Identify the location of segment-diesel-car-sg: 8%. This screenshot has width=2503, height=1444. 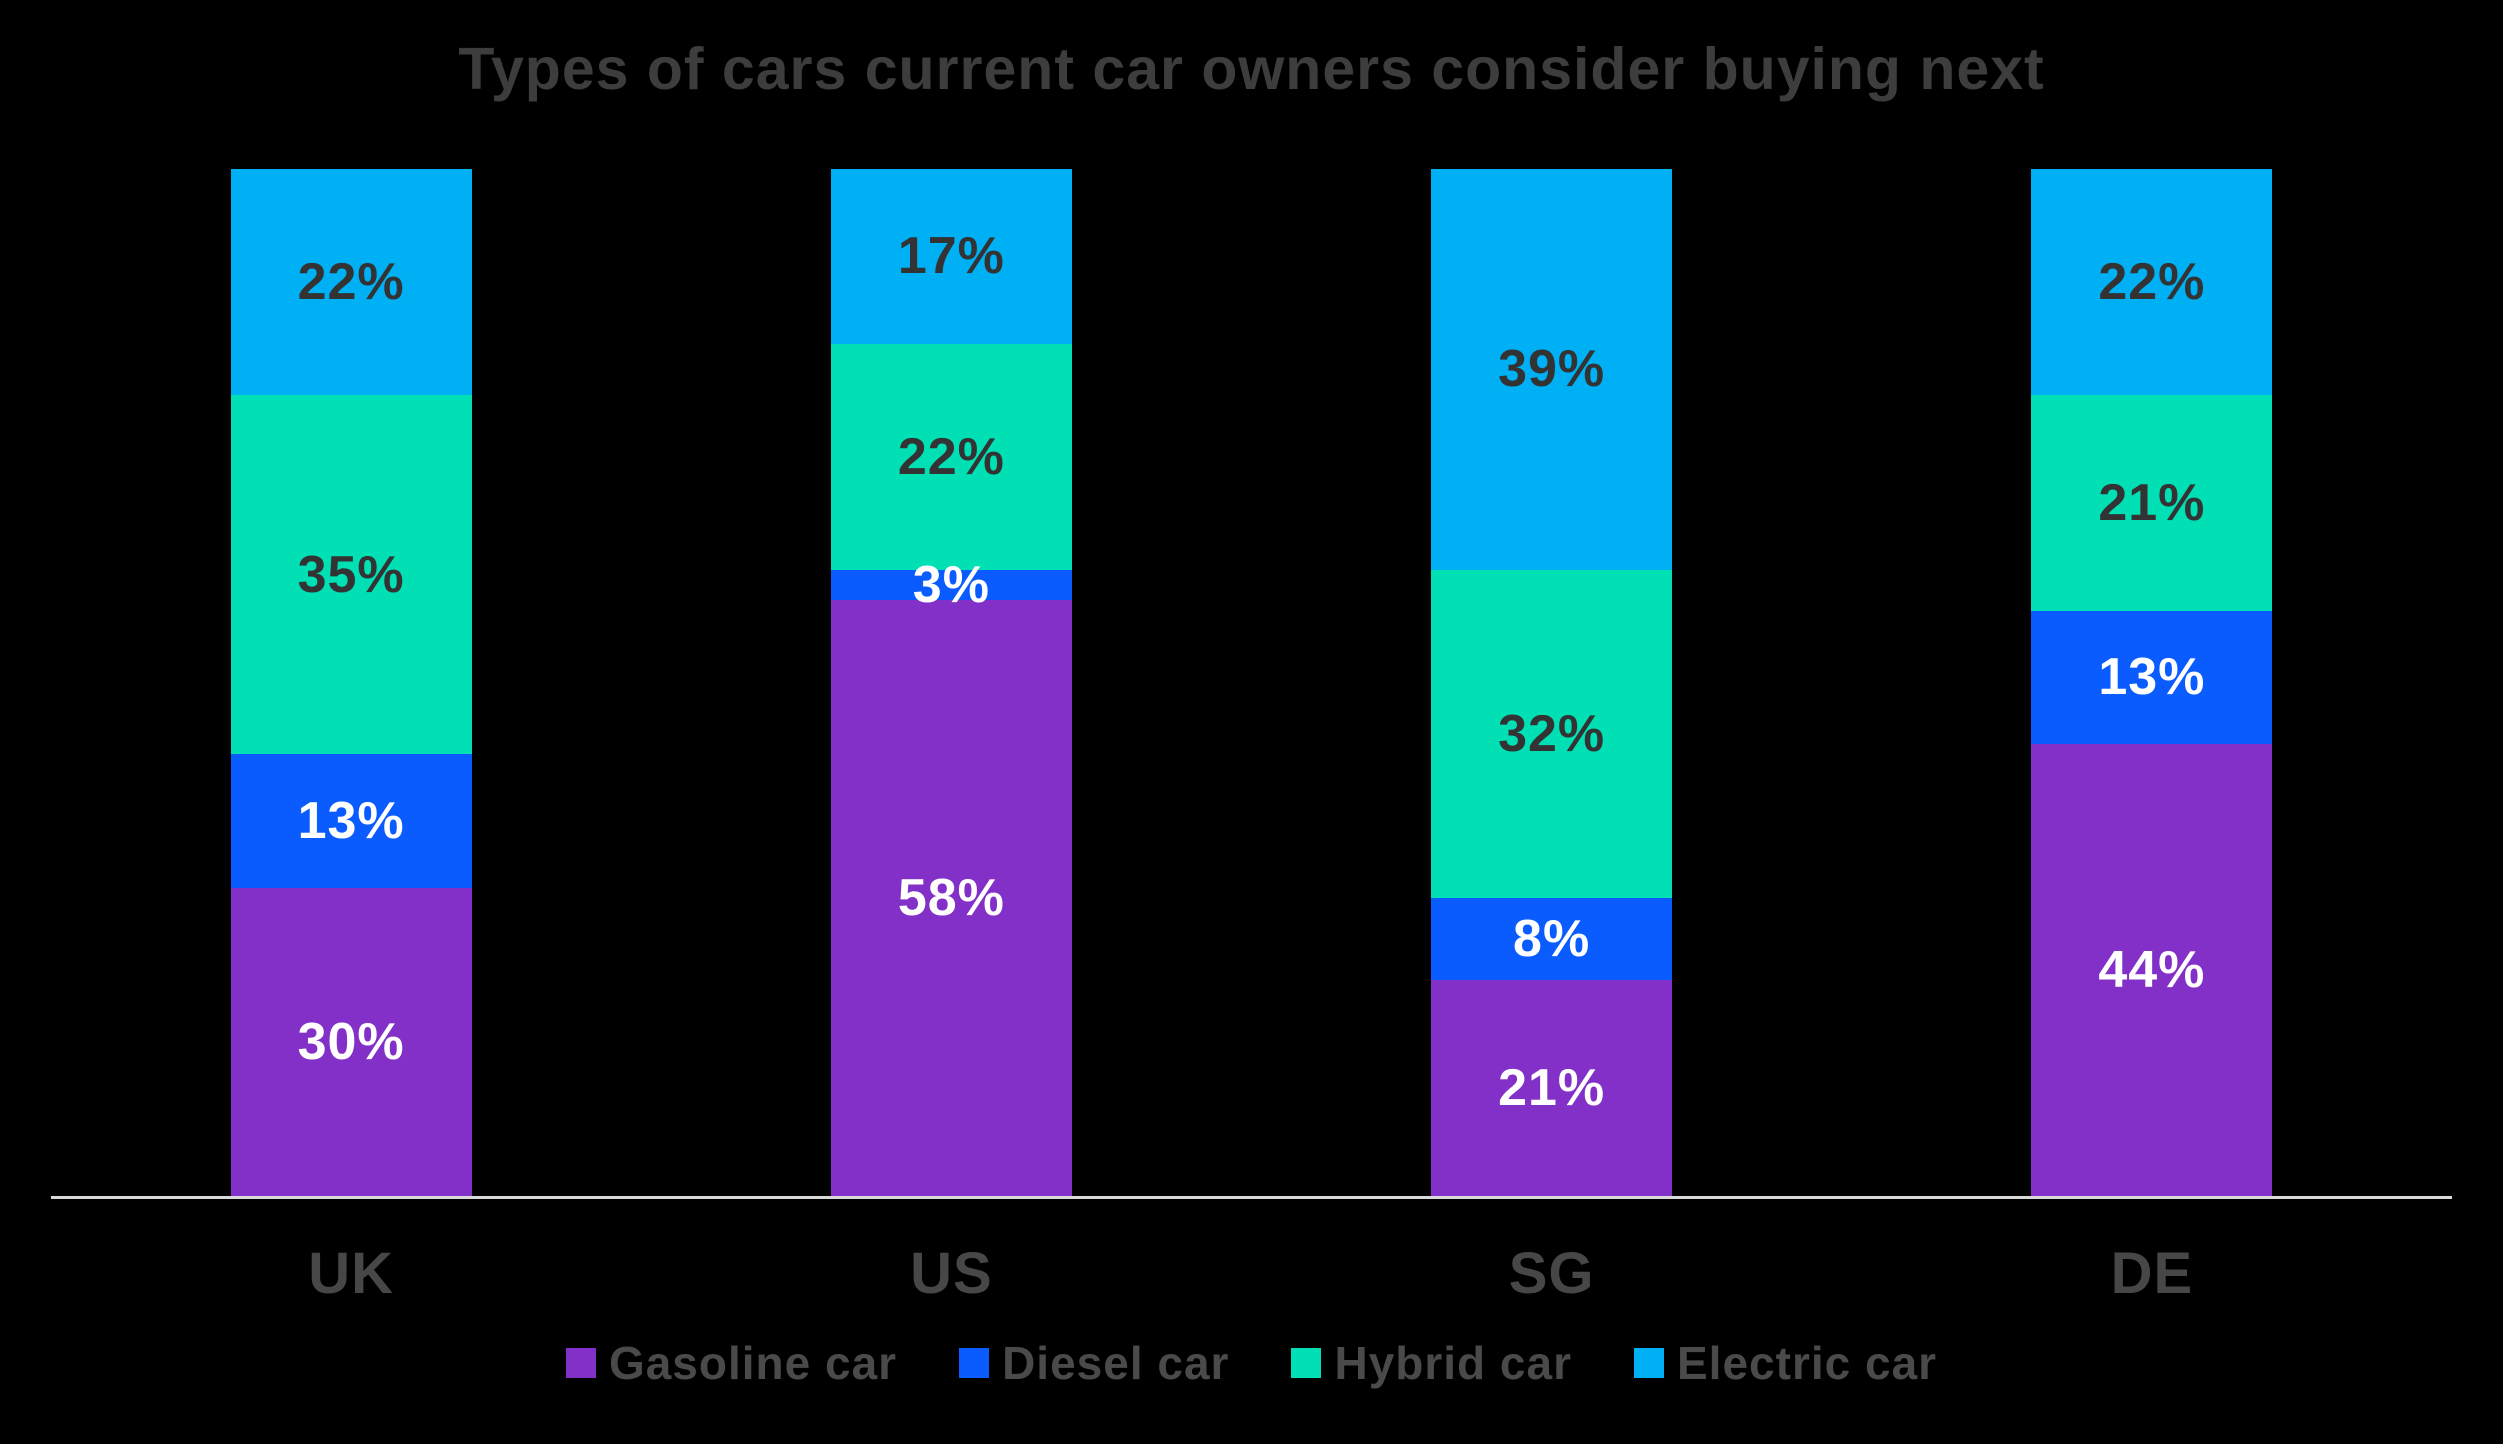
(1552, 939).